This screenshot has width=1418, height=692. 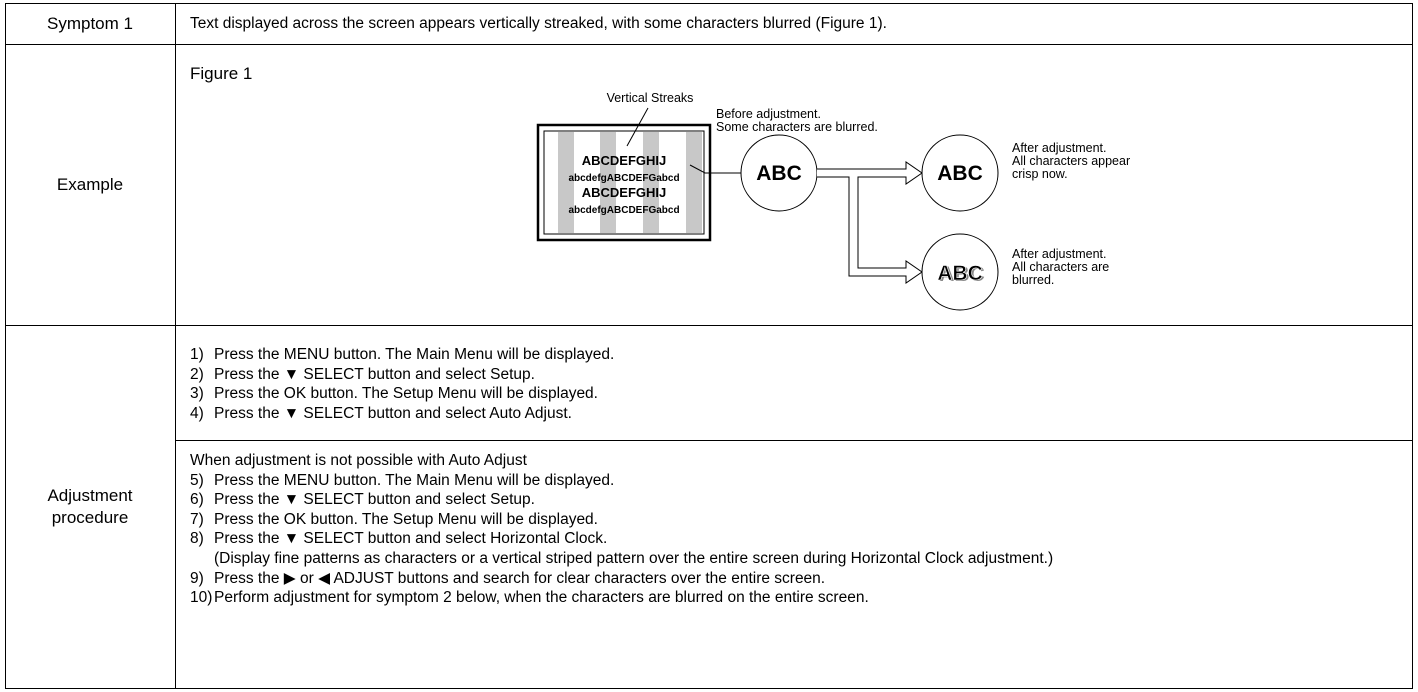 I want to click on step-number: 3), so click(x=197, y=393).